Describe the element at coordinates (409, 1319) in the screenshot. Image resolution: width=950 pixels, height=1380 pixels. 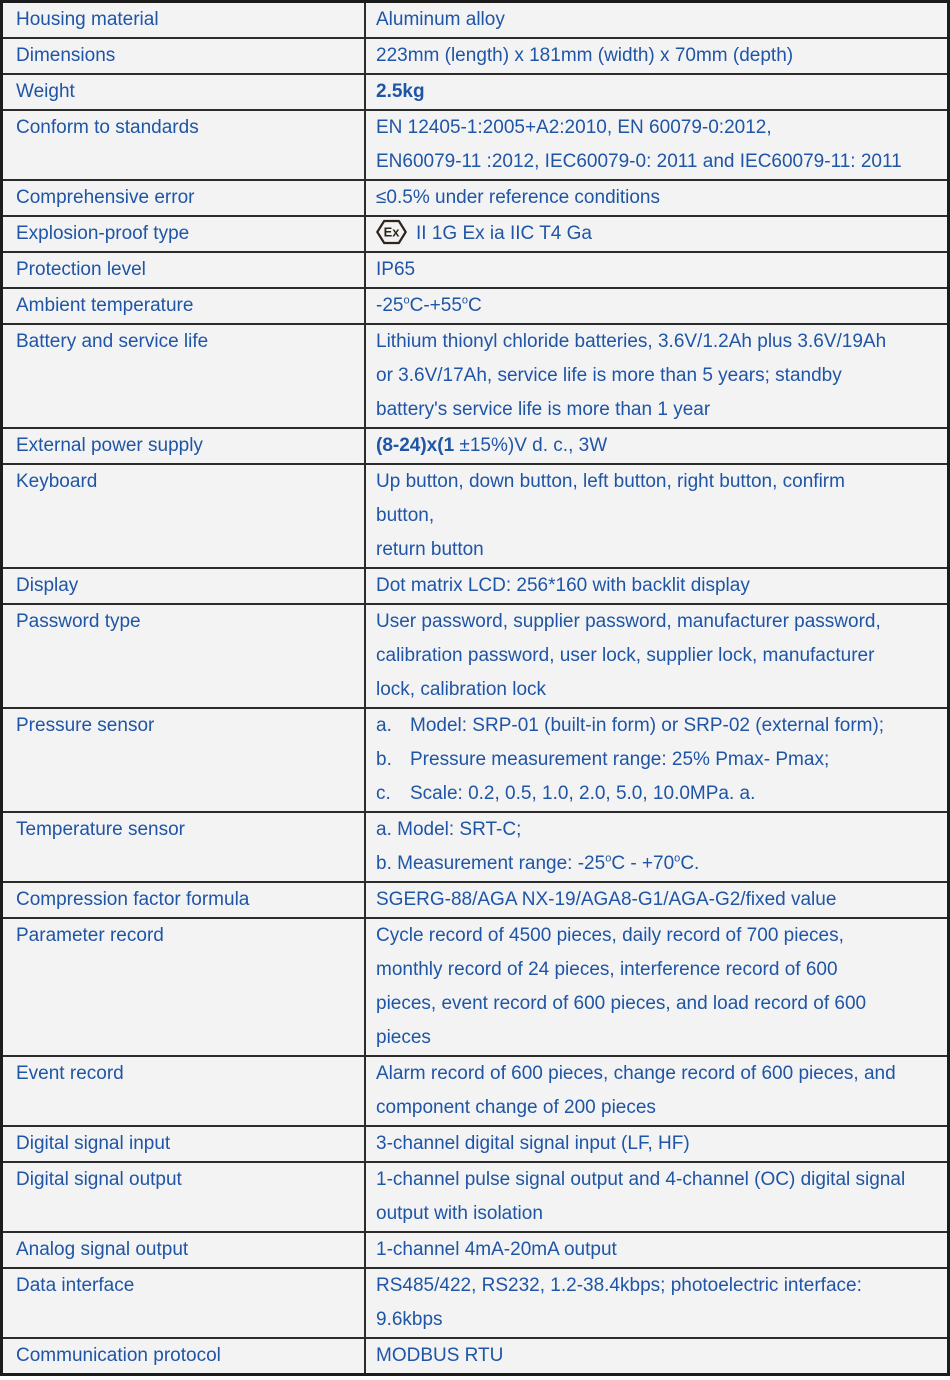
I see `spec-value-line: 9.6kbps` at that location.